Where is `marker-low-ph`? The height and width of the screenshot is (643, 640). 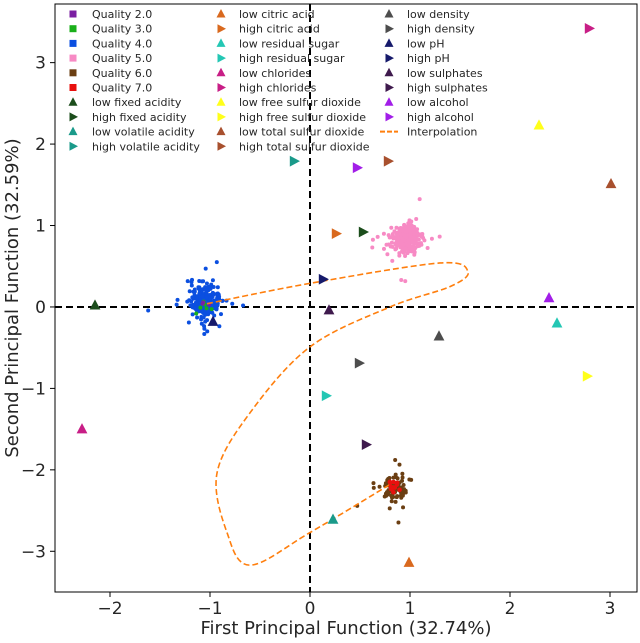
marker-low-ph is located at coordinates (213, 320).